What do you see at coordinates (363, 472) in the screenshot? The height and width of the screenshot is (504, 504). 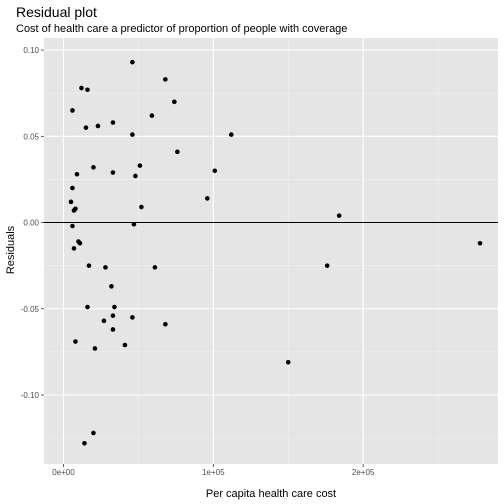 I see `x-tick-label: 2e+05` at bounding box center [363, 472].